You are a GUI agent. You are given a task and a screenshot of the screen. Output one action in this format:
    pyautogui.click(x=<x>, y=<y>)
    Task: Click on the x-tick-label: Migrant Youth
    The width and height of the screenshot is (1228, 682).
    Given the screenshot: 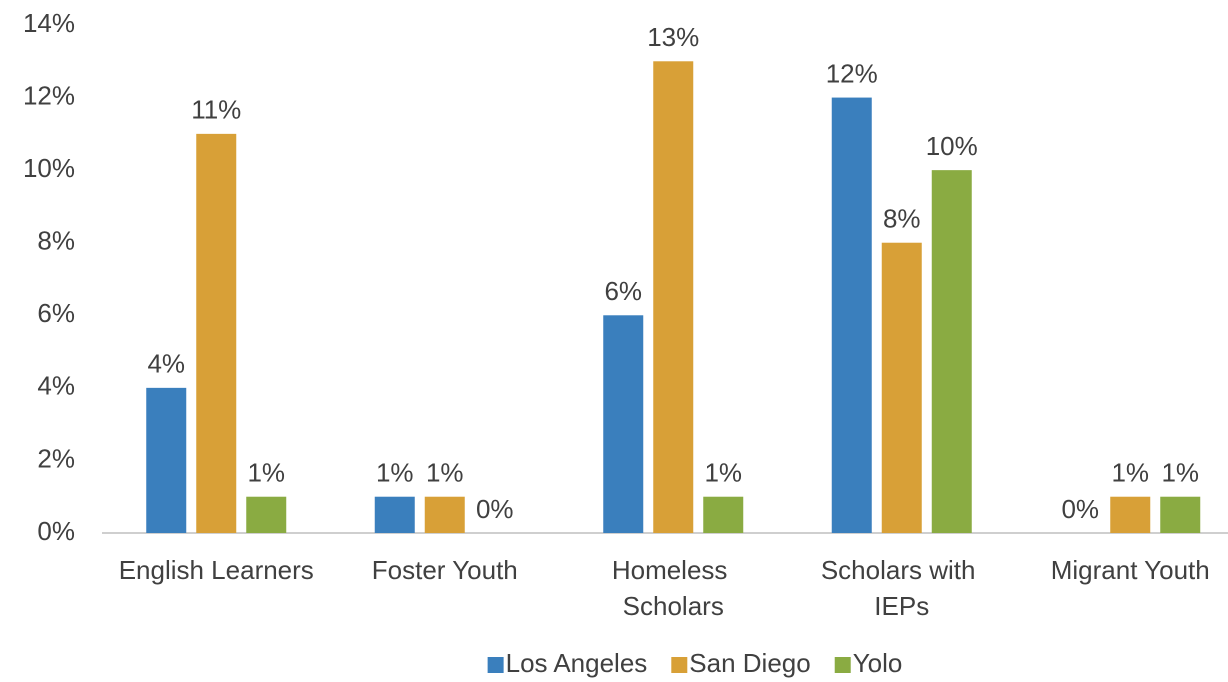 What is the action you would take?
    pyautogui.click(x=1130, y=570)
    